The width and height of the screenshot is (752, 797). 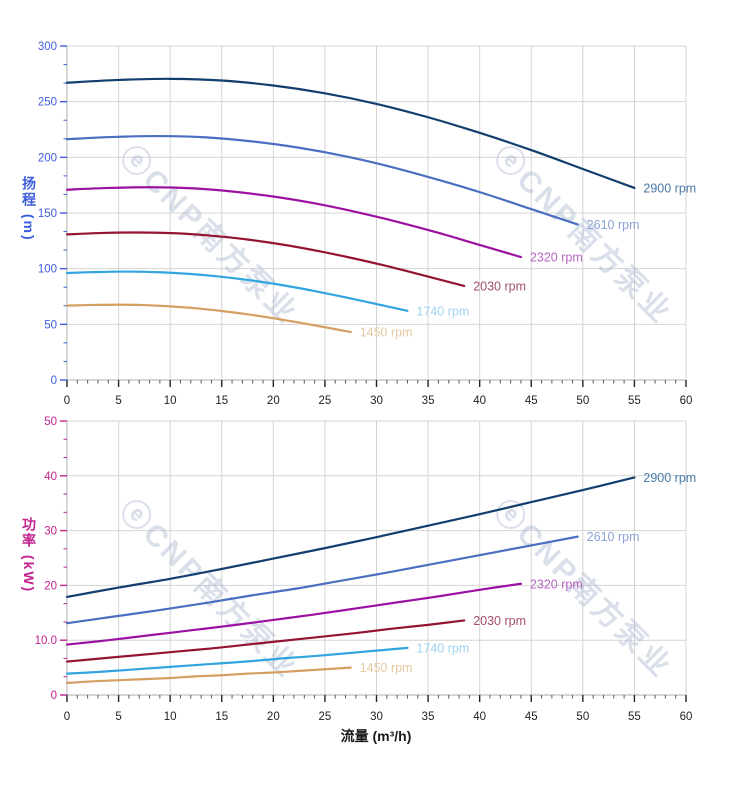 I want to click on y-axis: 0 50 100 150 200 250 300, so click(x=52, y=214).